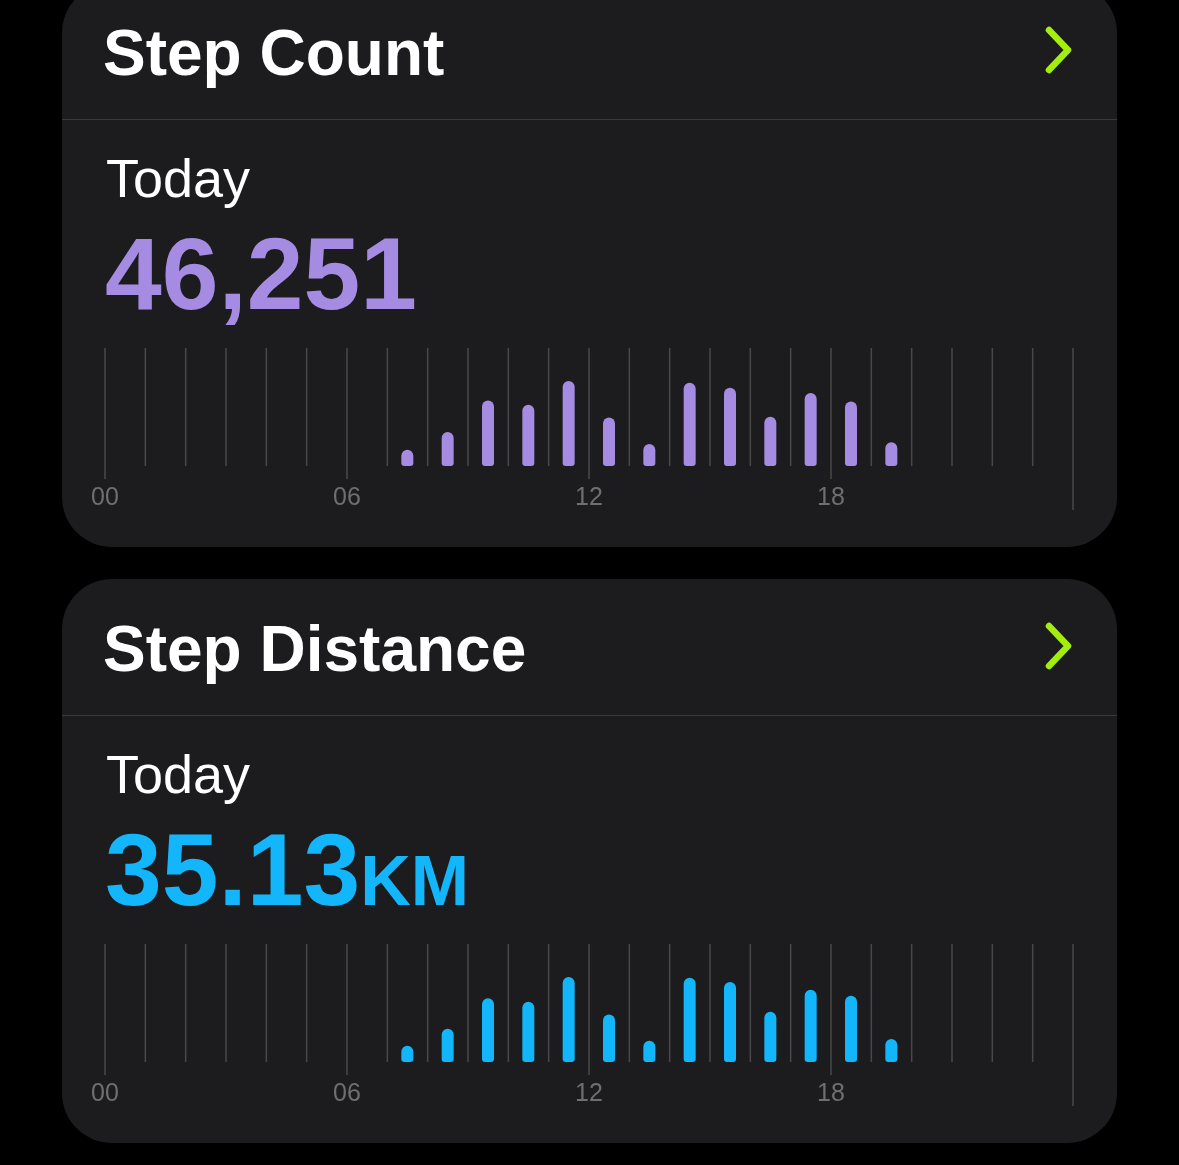 The height and width of the screenshot is (1165, 1179). Describe the element at coordinates (315, 648) in the screenshot. I see `chart-title: Step Distance` at that location.